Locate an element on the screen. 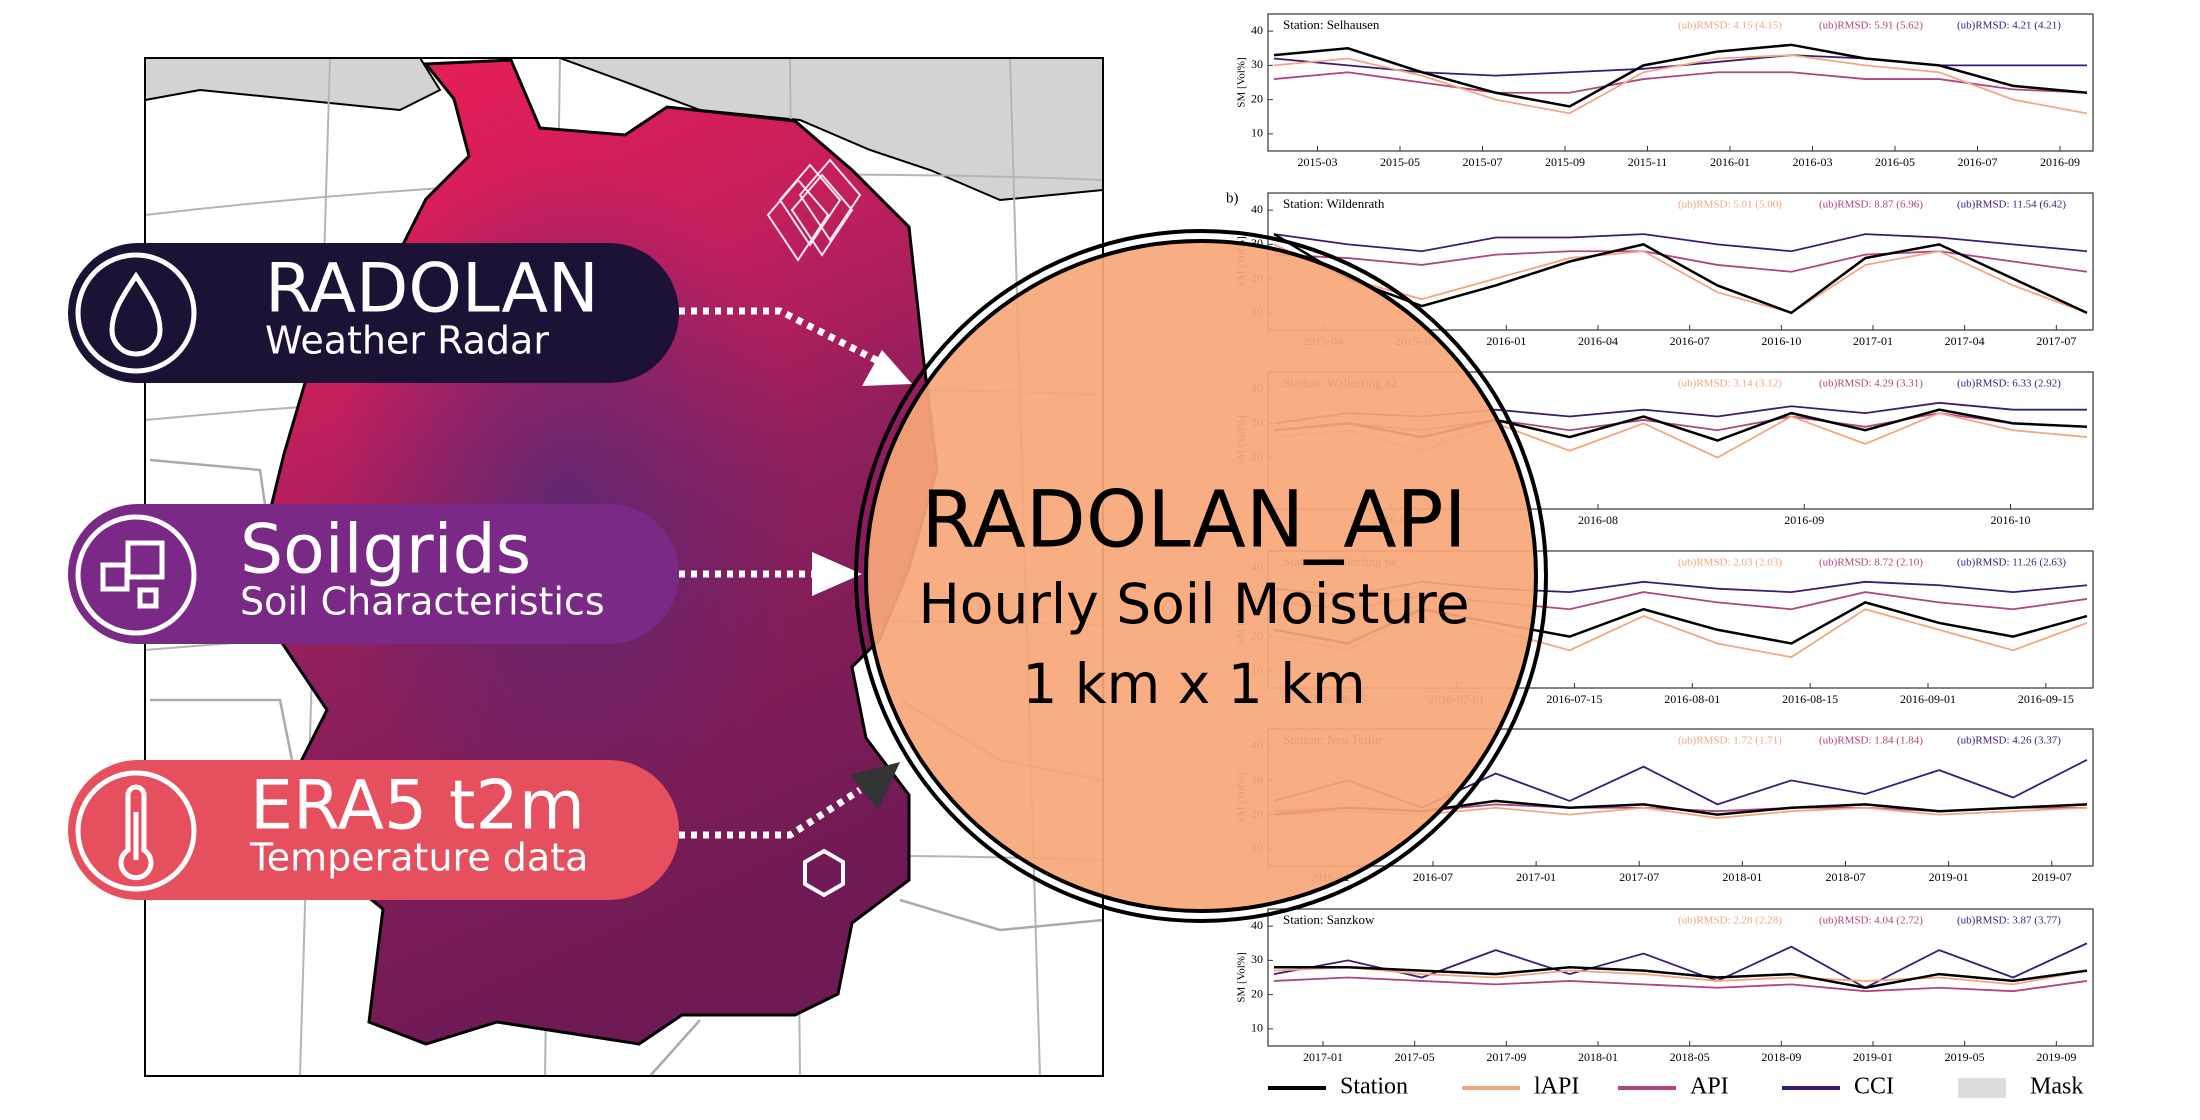 This screenshot has height=1120, width=2200. x-tick-label: 2019-05 is located at coordinates (1965, 1057).